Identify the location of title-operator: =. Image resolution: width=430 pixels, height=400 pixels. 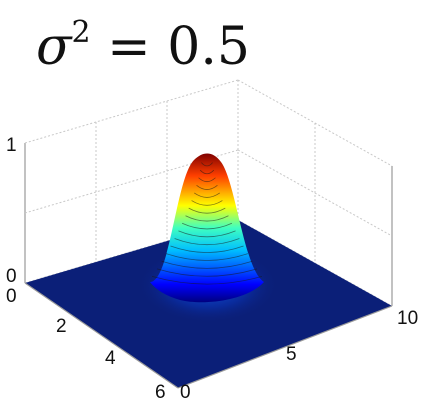
(129, 47).